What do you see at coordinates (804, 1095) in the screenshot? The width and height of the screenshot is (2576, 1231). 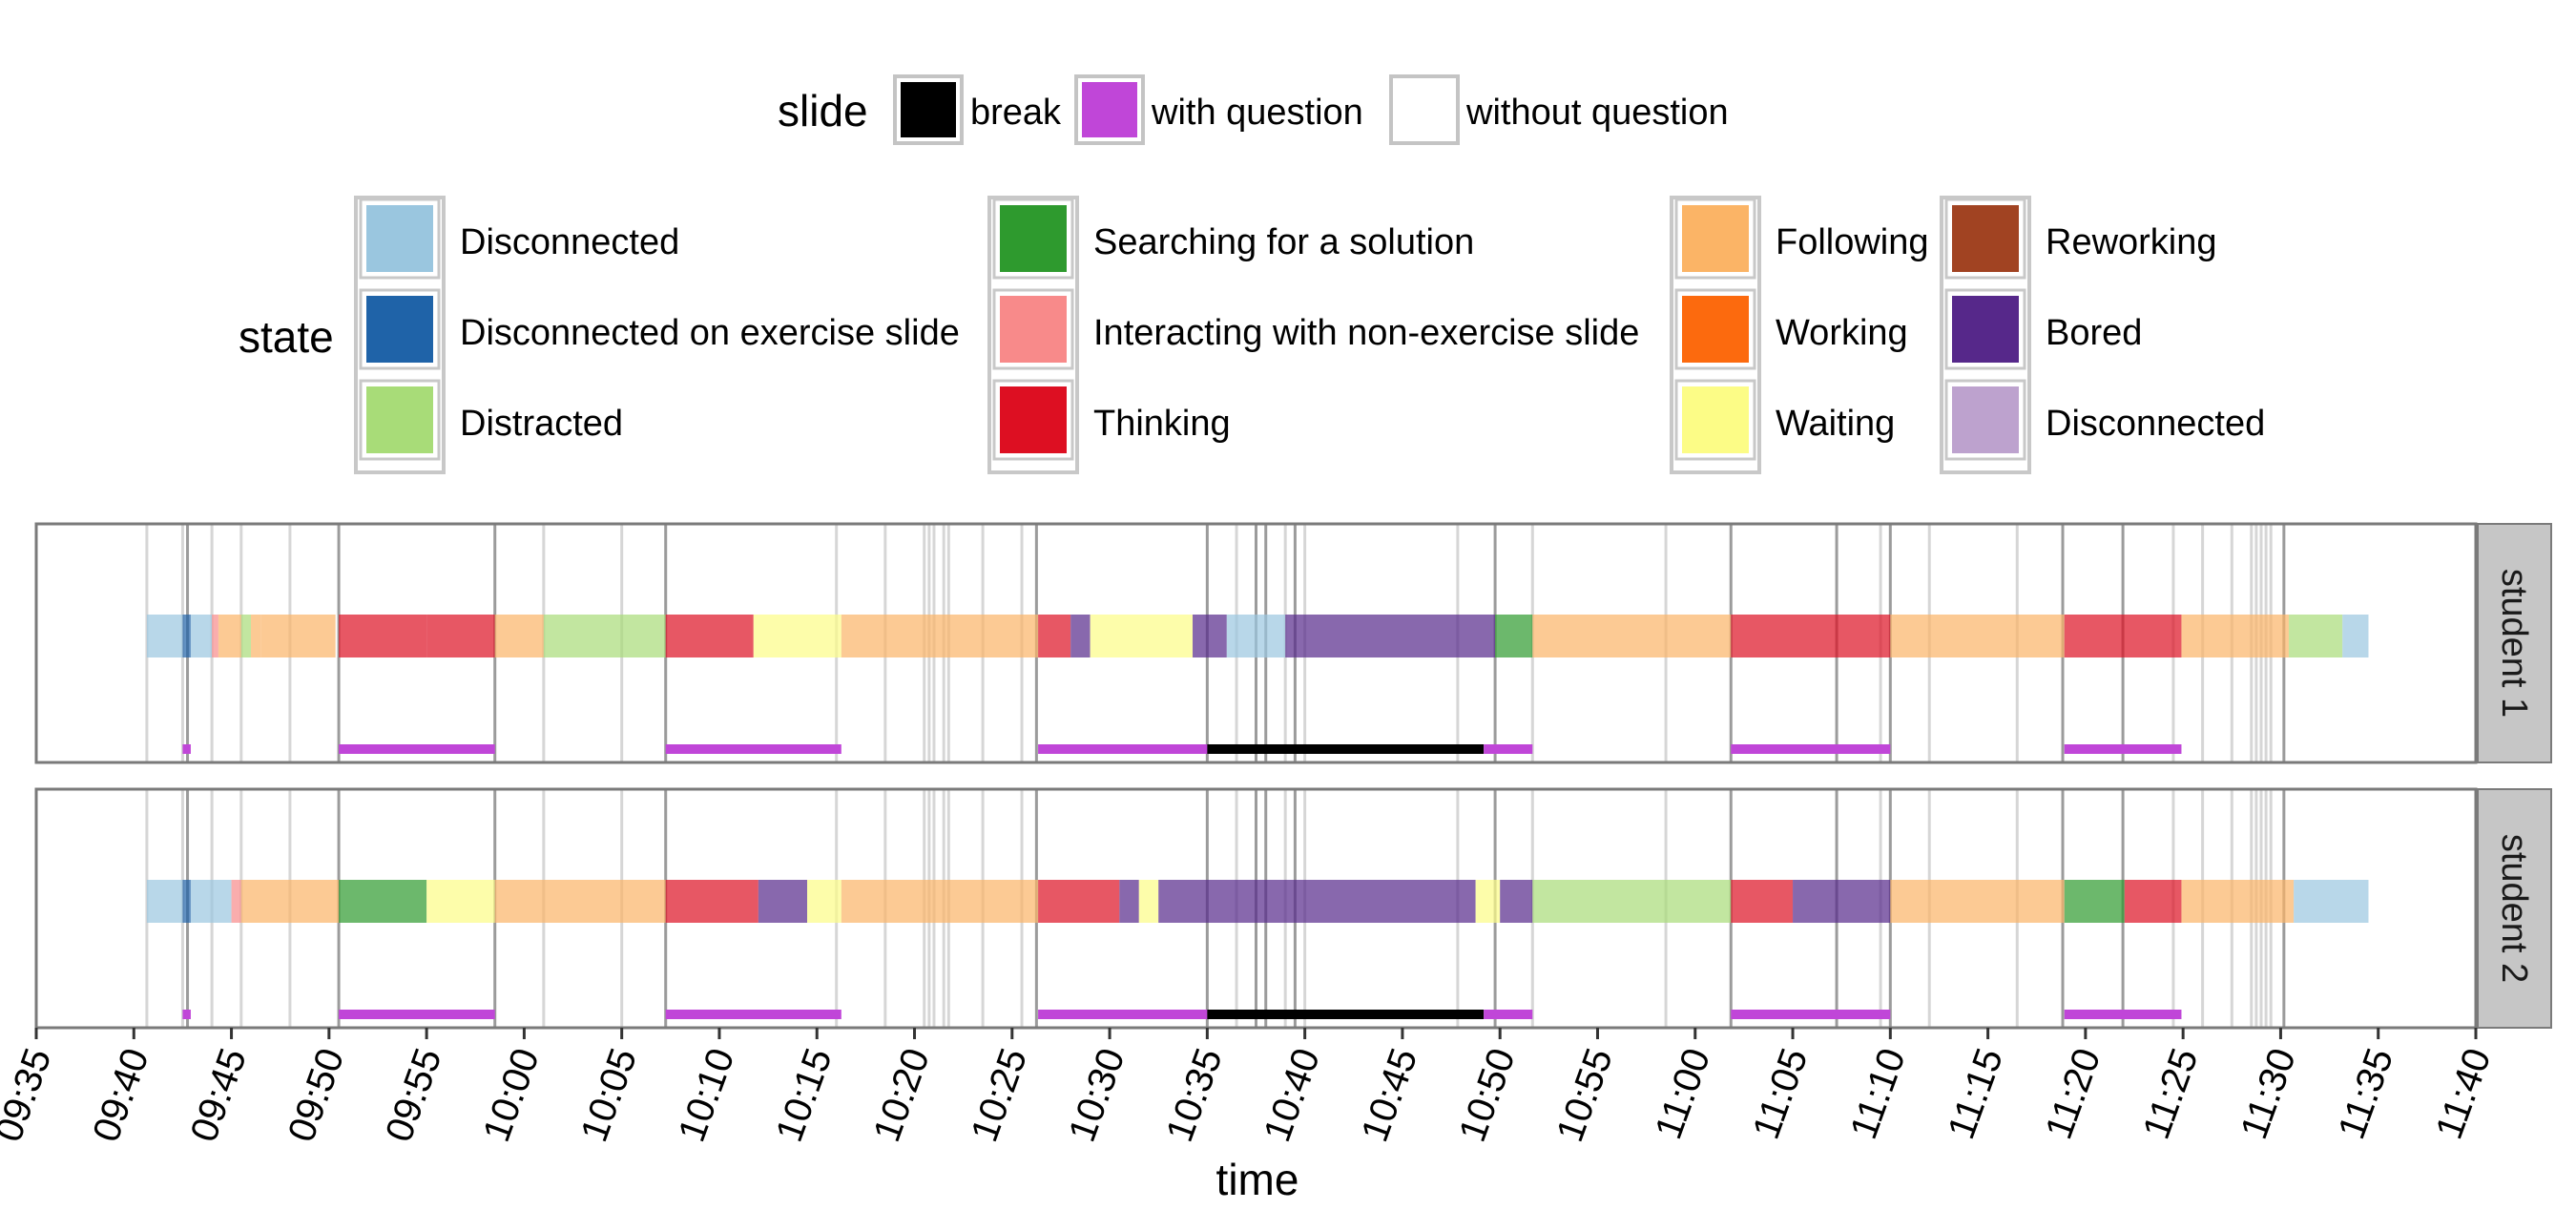 I see `x-tick-label: 10:15` at bounding box center [804, 1095].